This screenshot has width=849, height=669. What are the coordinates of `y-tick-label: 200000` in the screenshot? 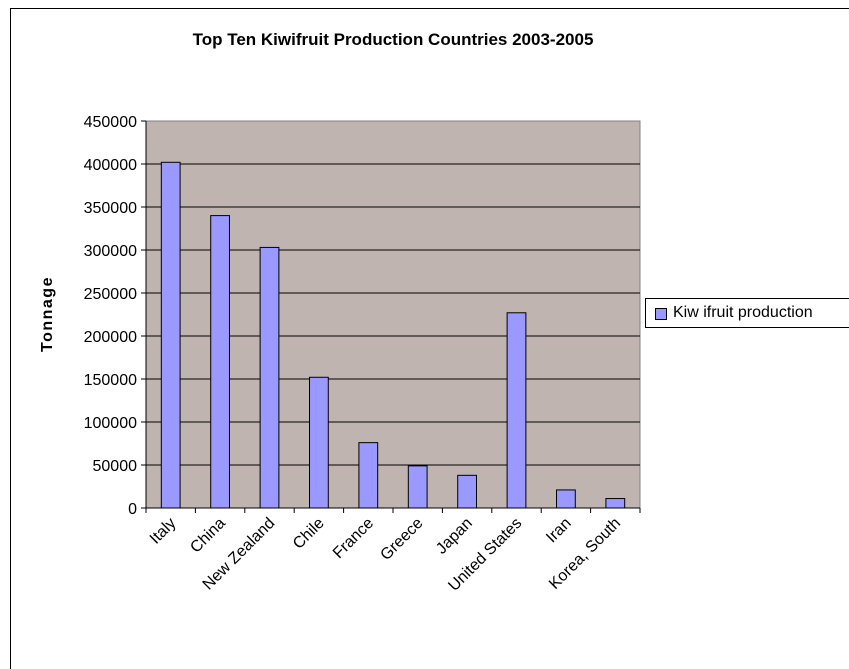 It's located at (110, 337).